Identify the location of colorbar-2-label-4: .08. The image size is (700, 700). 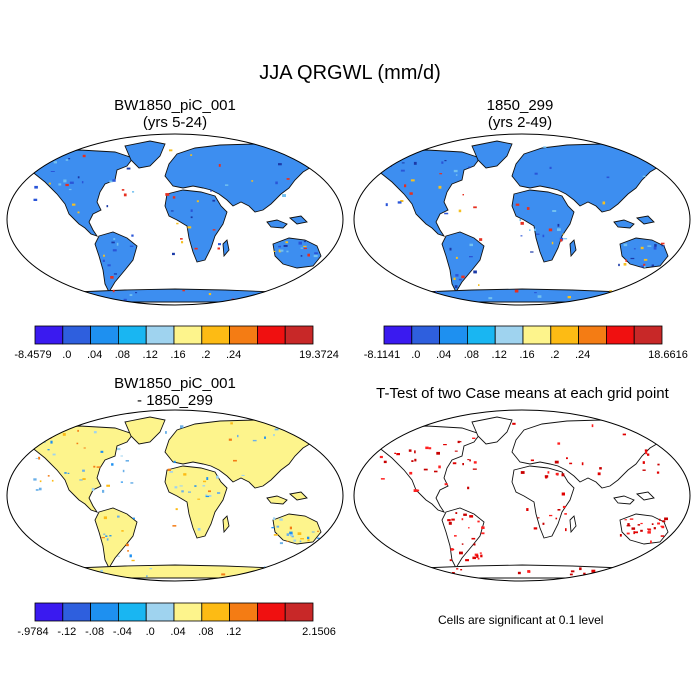
(471, 355).